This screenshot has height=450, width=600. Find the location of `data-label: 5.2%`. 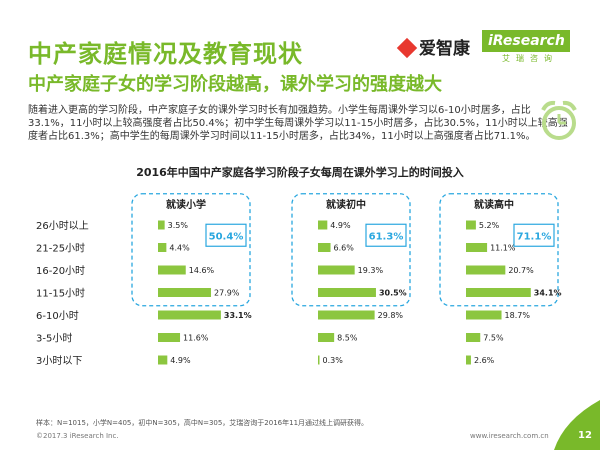

data-label: 5.2% is located at coordinates (489, 225).